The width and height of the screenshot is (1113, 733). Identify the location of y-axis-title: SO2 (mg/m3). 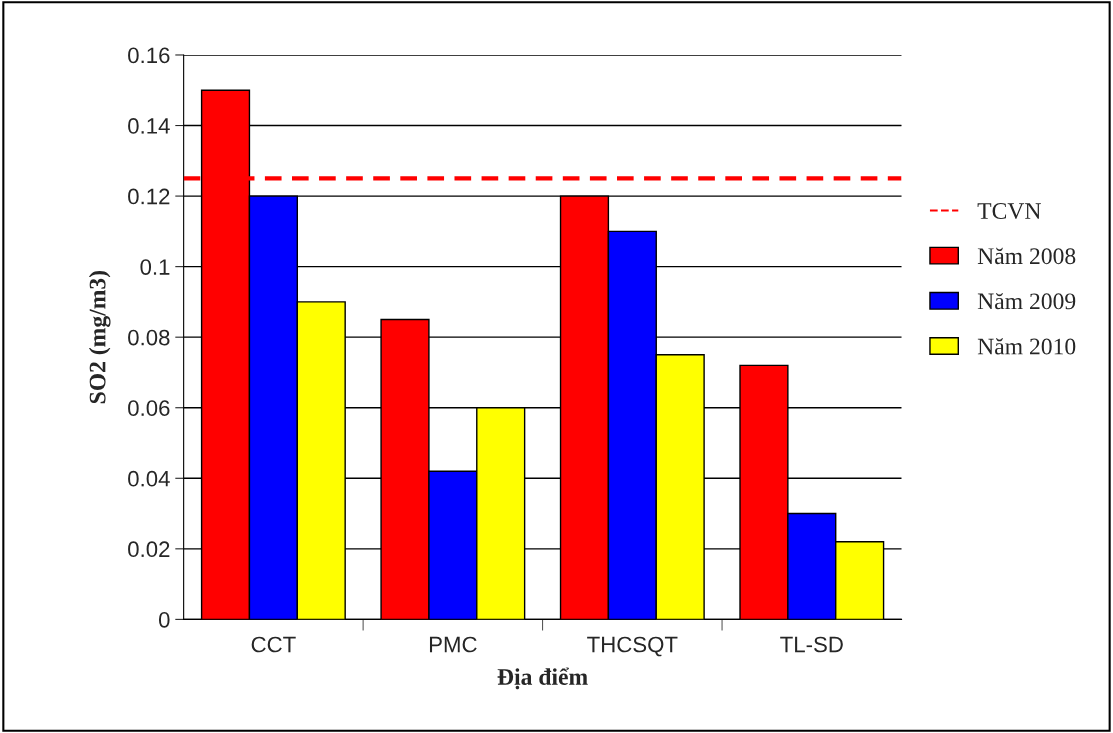
(99, 337).